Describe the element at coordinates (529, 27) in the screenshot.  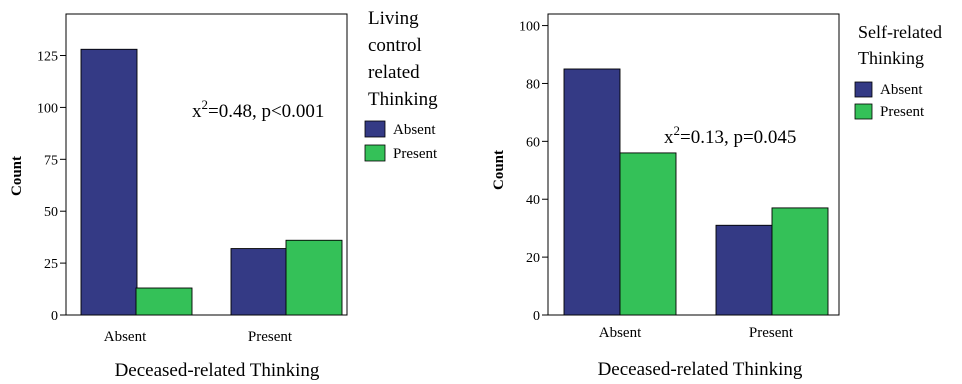
I see `chart-2-y-tick-label: 100` at that location.